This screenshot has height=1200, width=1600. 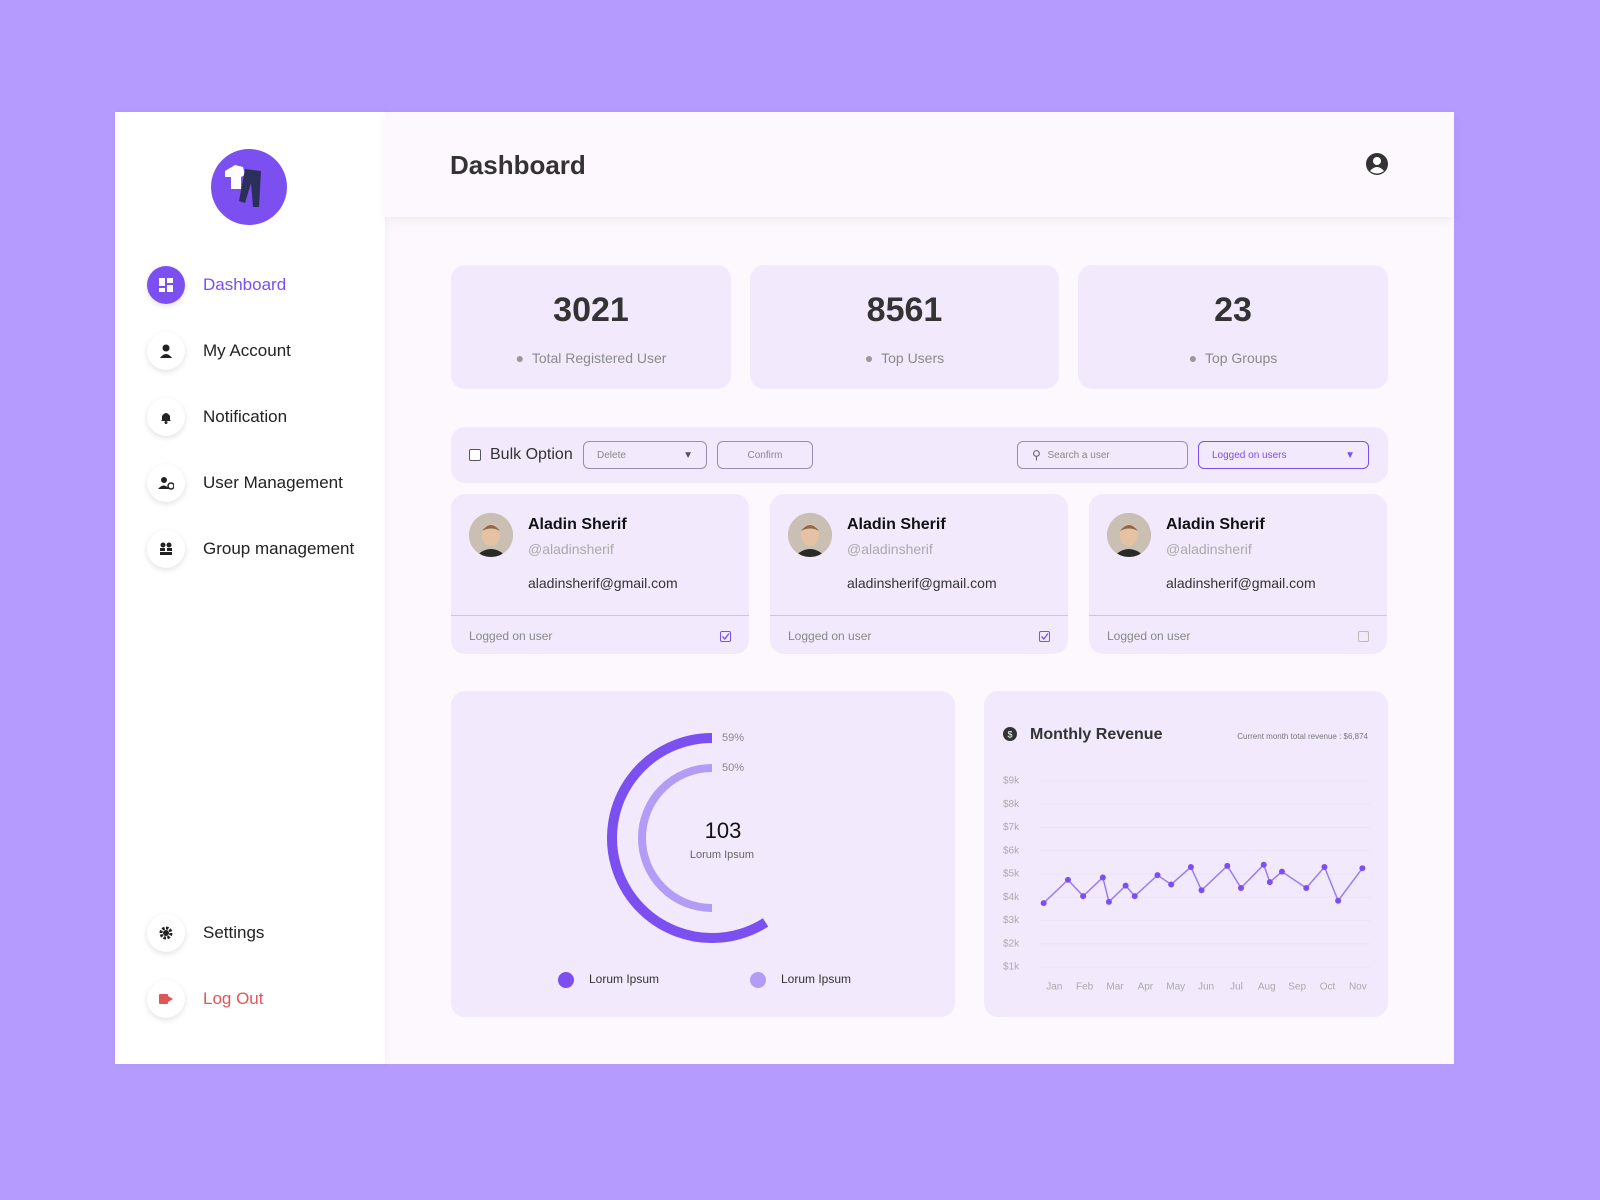 I want to click on nav-item: Dashboard, so click(x=245, y=284).